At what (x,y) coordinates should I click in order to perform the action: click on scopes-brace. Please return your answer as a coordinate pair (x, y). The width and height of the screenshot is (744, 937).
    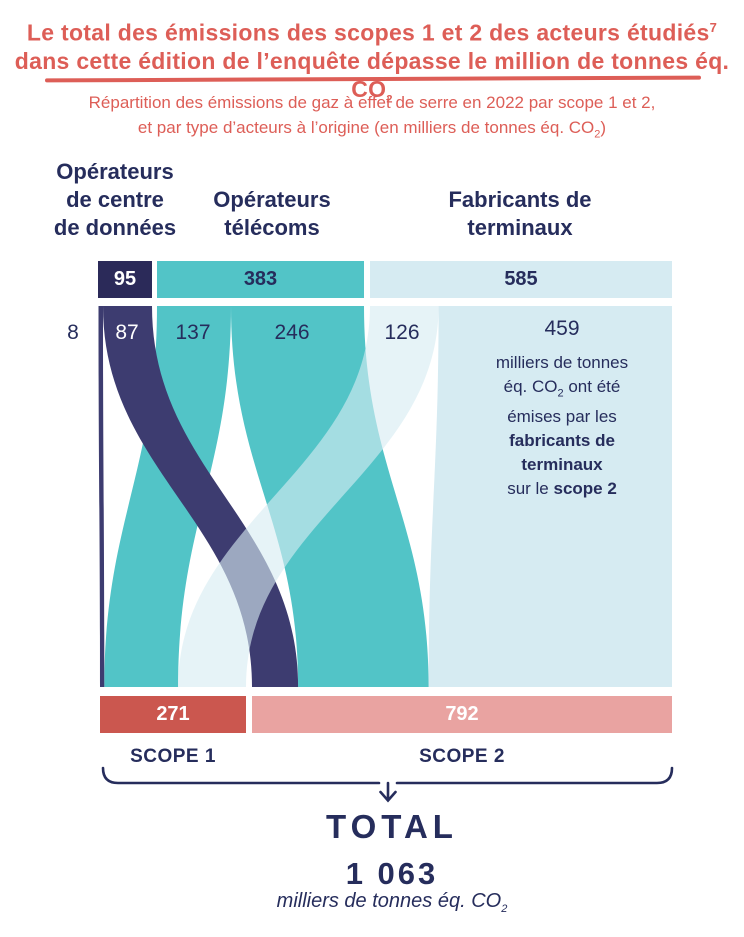
    Looking at the image, I should click on (387, 775).